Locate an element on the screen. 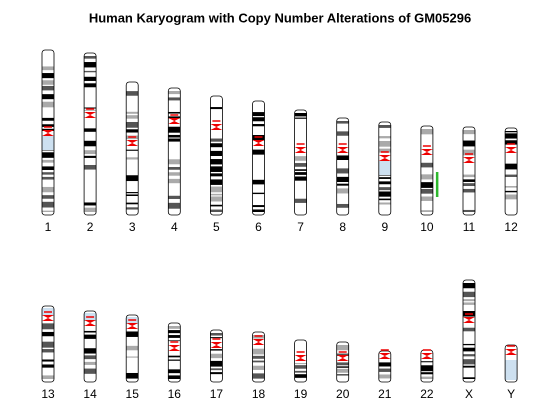 Image resolution: width=560 pixels, height=420 pixels. chromosome-label: 22 is located at coordinates (427, 394).